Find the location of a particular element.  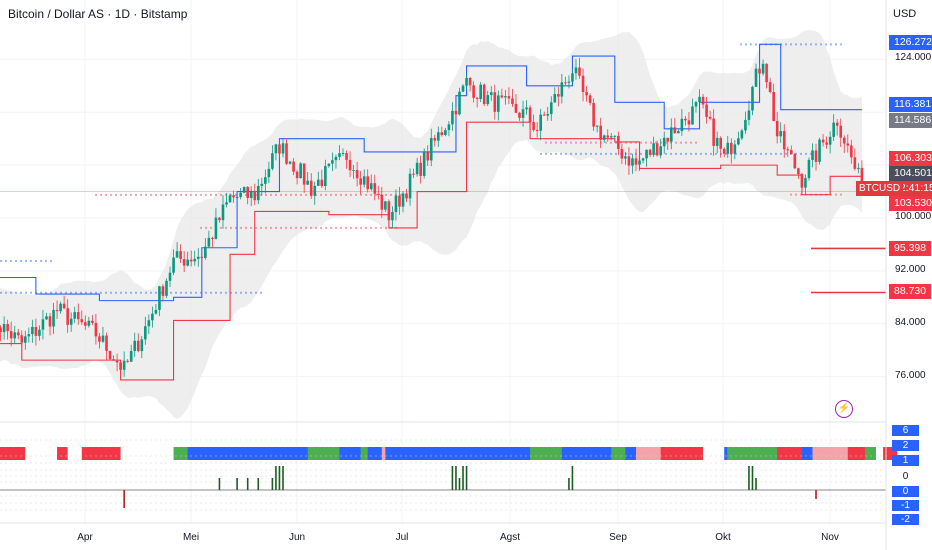

x-label-okt: Okt is located at coordinates (723, 537).